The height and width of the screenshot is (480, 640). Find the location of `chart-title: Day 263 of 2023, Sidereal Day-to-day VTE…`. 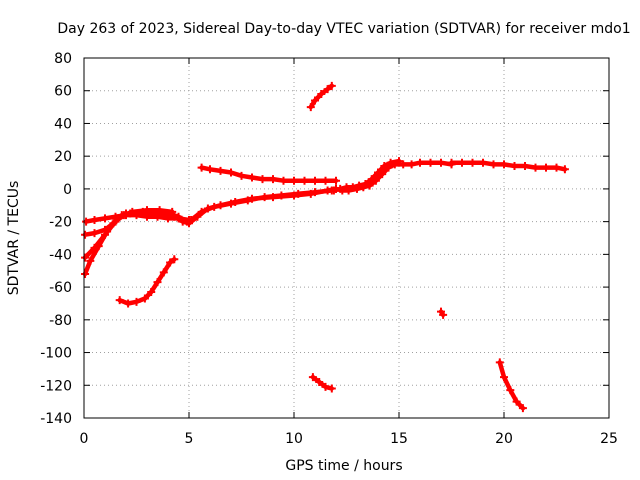

chart-title: Day 263 of 2023, Sidereal Day-to-day VTE… is located at coordinates (343, 29).